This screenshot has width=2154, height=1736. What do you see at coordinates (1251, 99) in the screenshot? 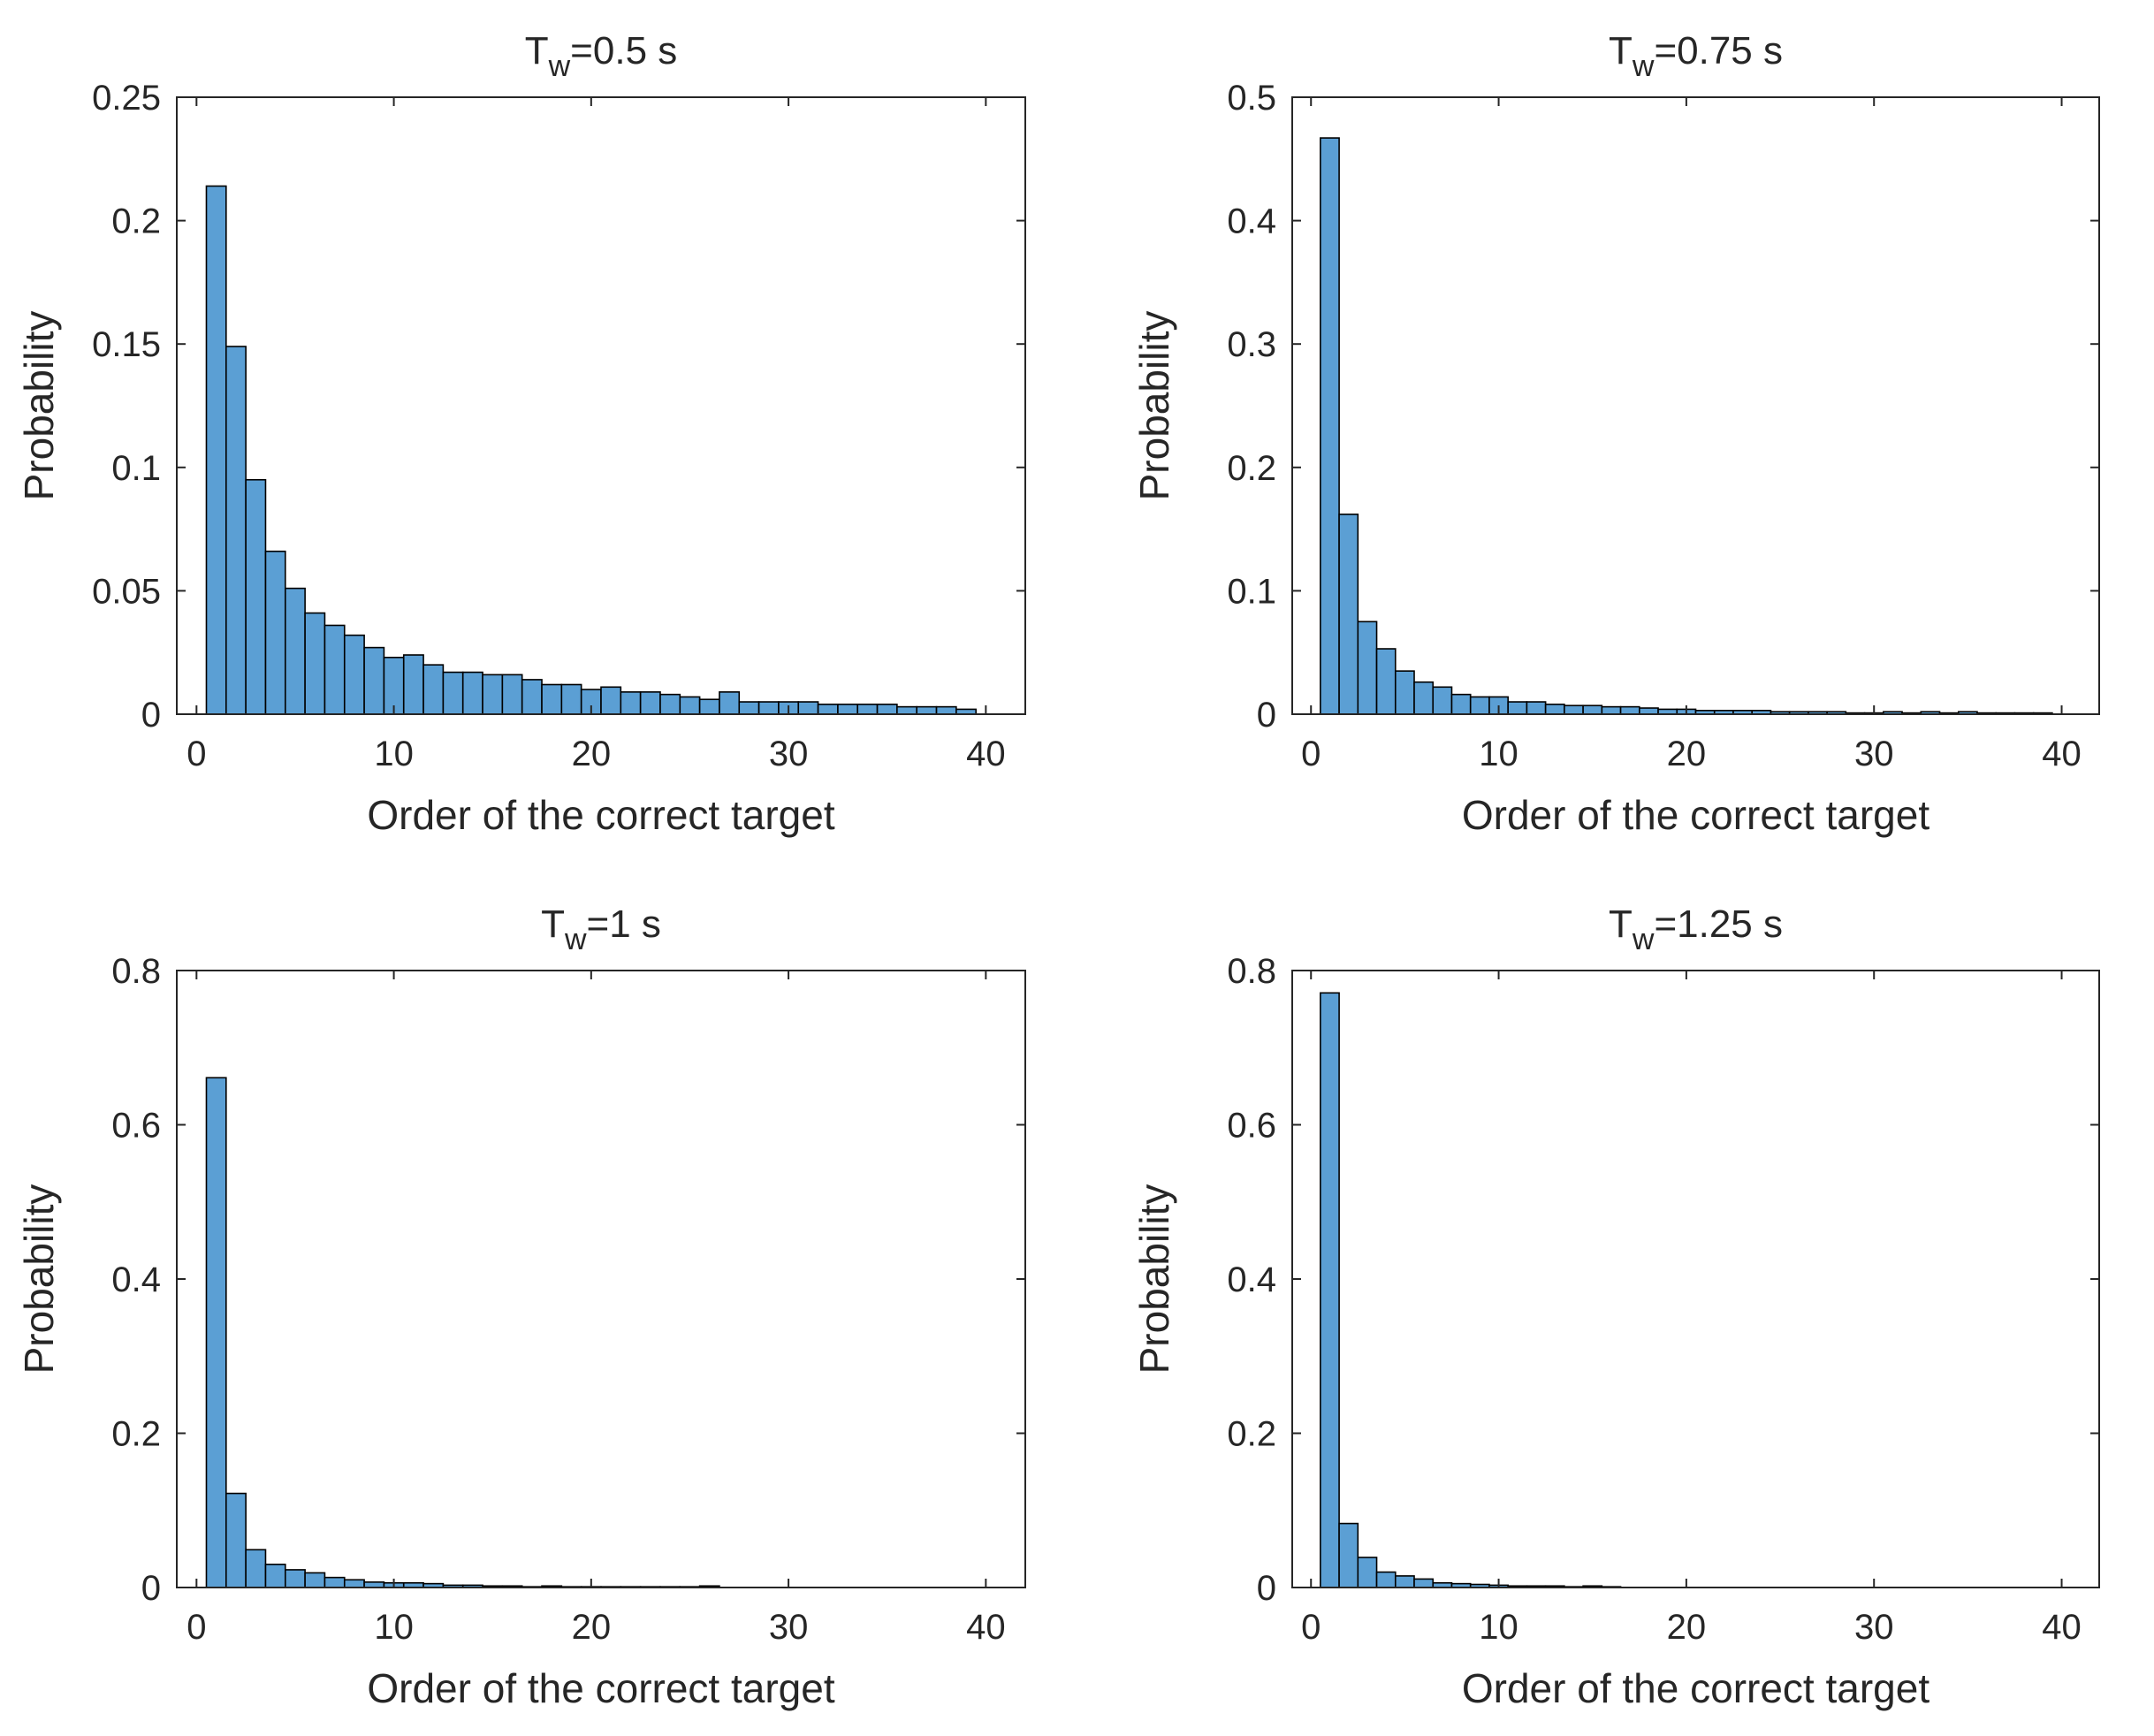
I see `y-tick-label: 0.5` at bounding box center [1251, 99].